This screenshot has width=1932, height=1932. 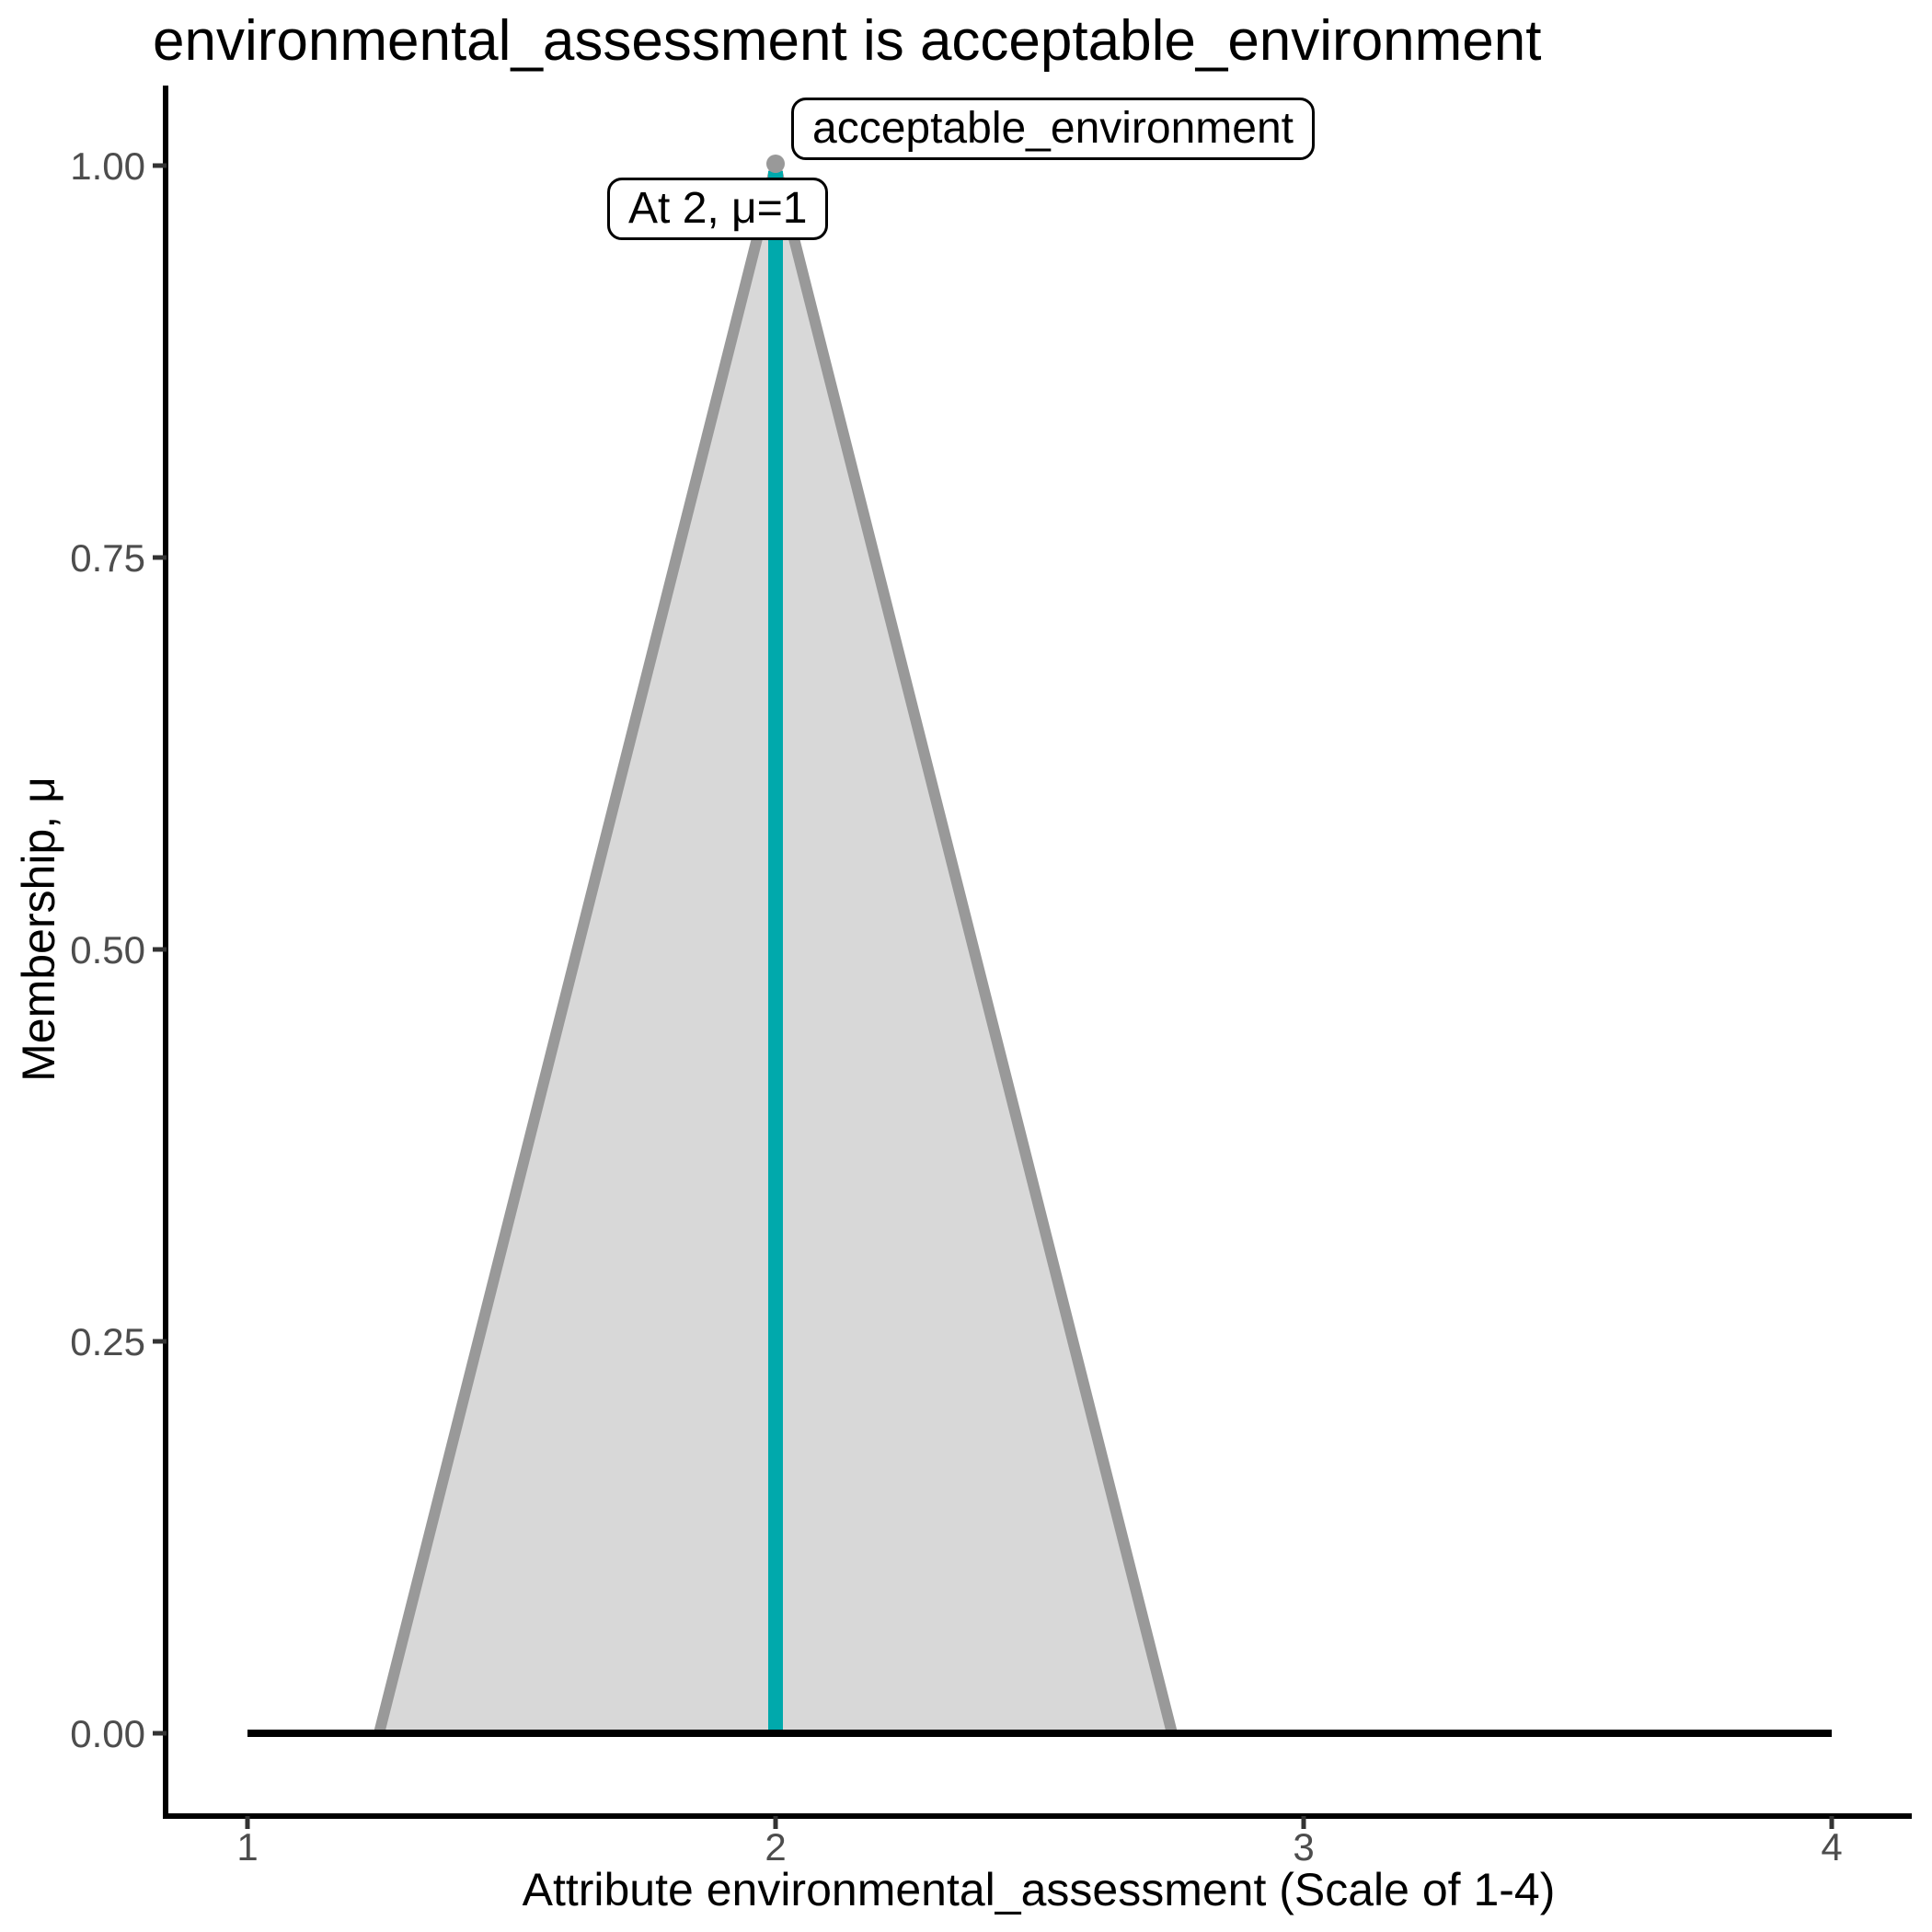 What do you see at coordinates (718, 209) in the screenshot?
I see `point-annotation-box: At 2, μ=1` at bounding box center [718, 209].